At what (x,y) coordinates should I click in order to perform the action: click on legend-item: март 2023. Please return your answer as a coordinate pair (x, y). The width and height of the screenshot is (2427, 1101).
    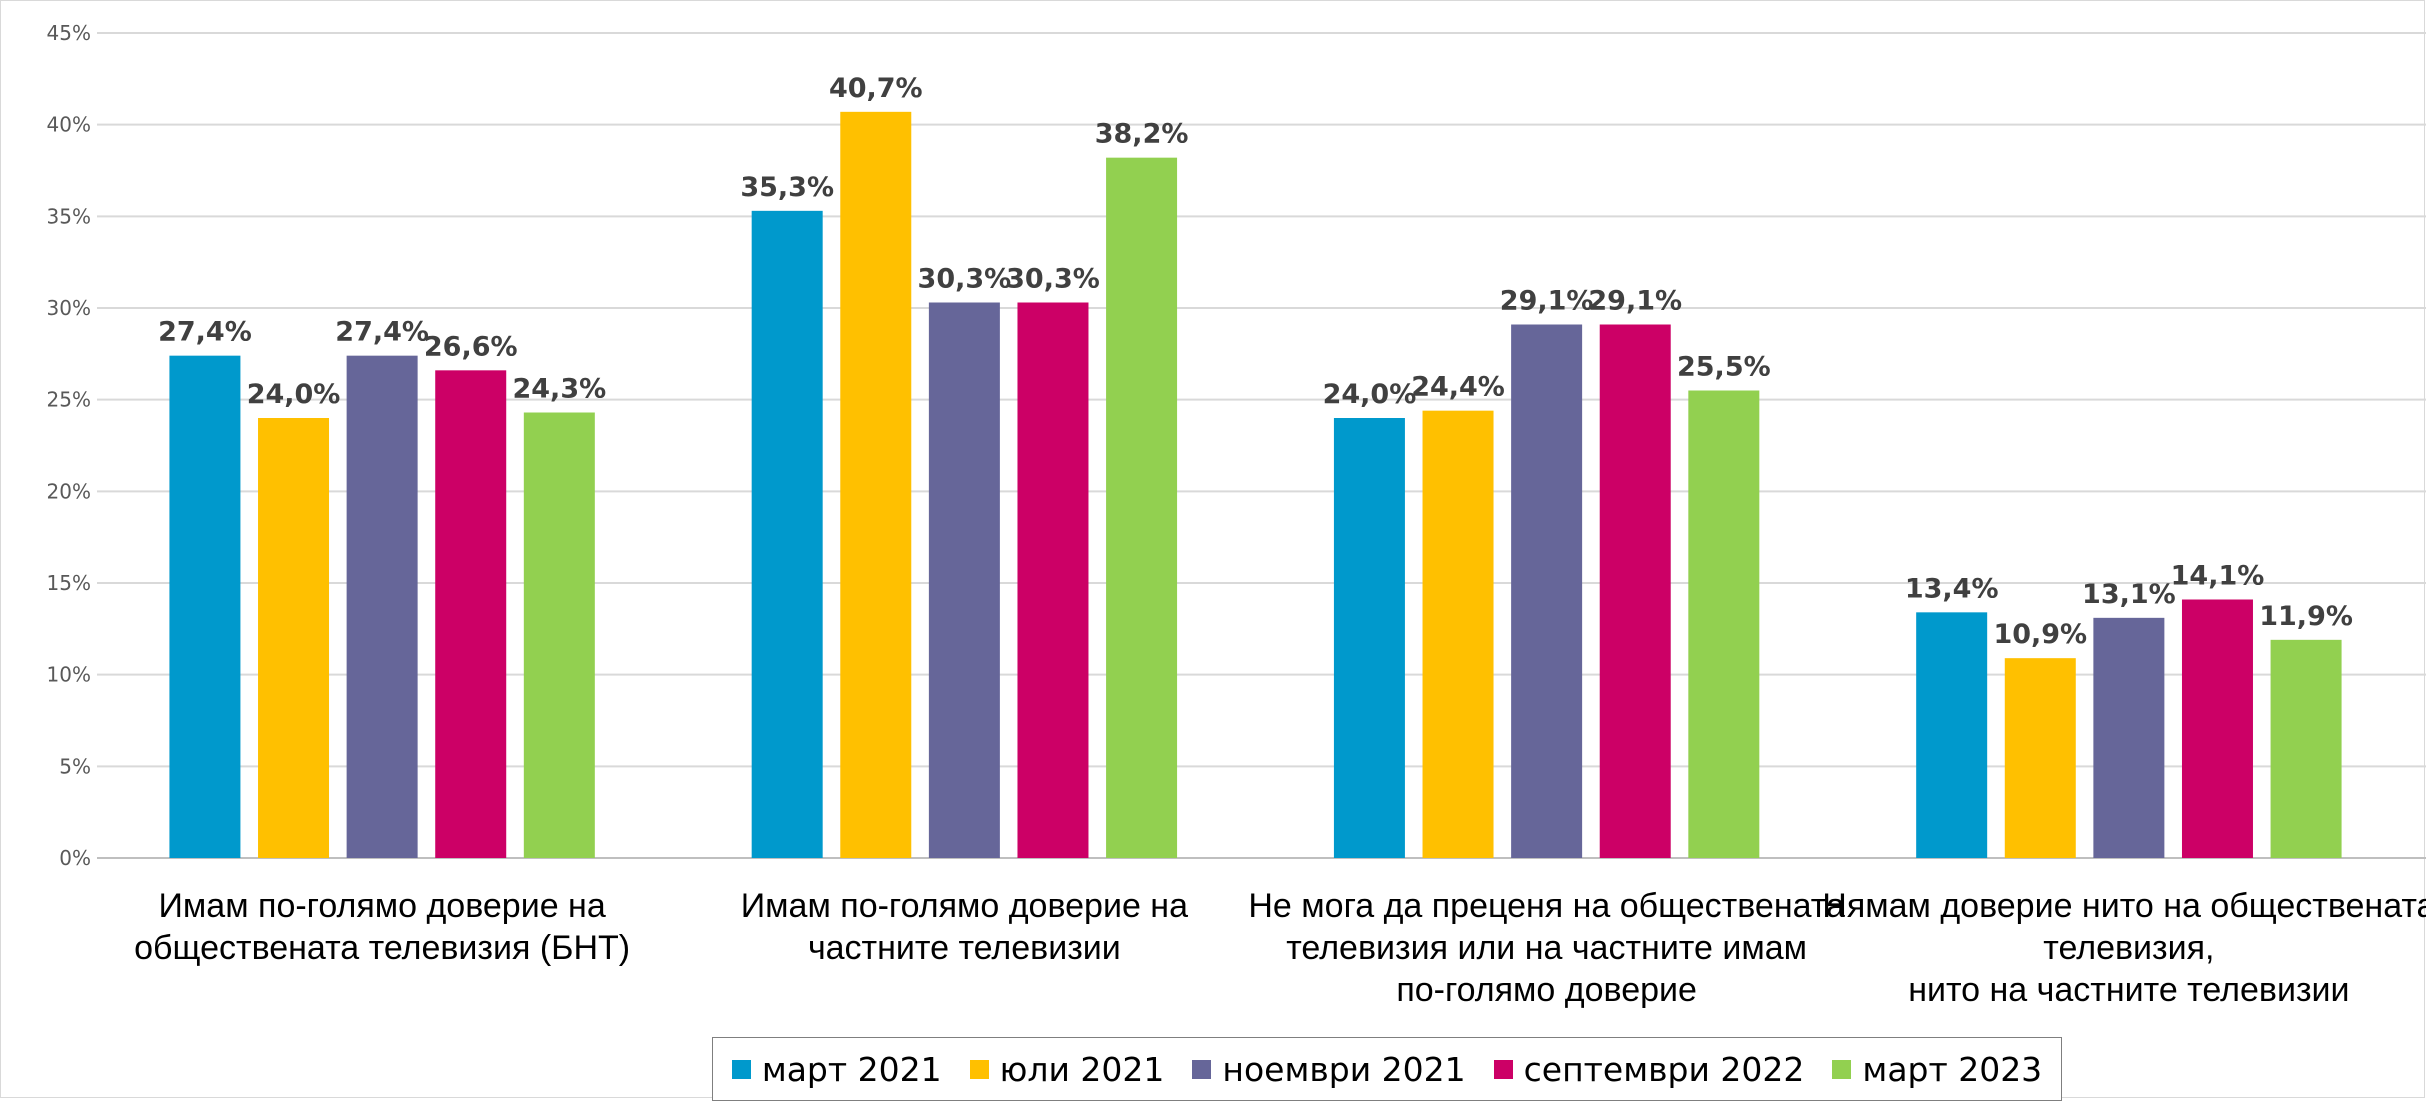
    Looking at the image, I should click on (1937, 1069).